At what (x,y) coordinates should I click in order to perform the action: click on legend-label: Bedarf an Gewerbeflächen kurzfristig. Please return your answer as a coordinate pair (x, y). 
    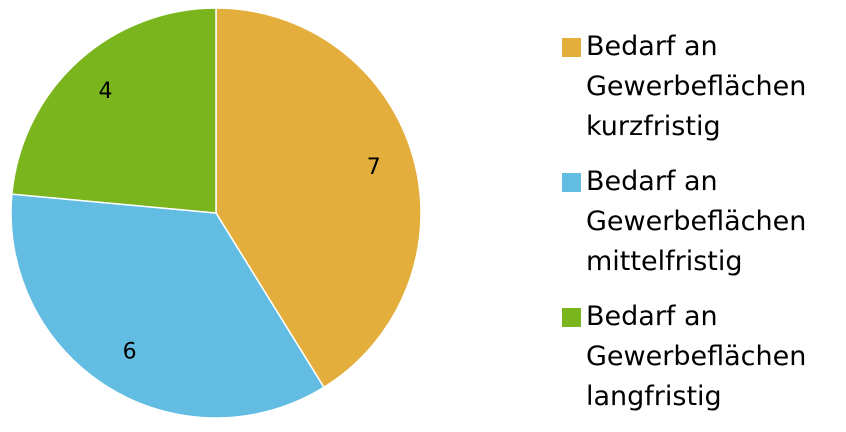
    Looking at the image, I should click on (696, 86).